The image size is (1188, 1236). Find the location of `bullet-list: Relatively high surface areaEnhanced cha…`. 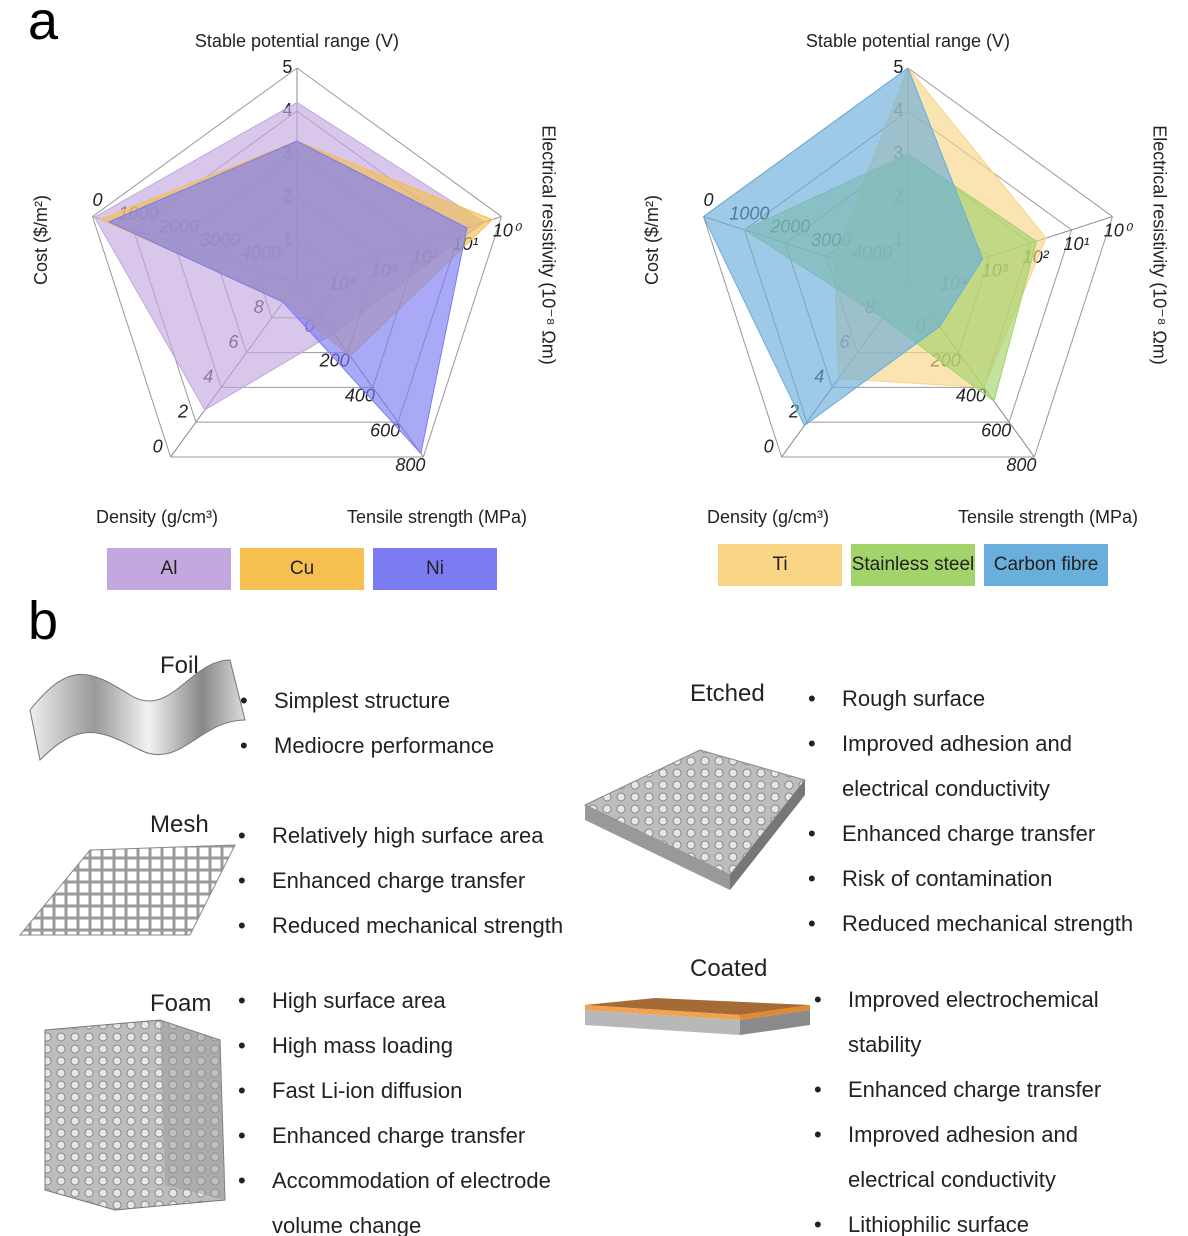

bullet-list: Relatively high surface areaEnhanced cha… is located at coordinates (403, 880).